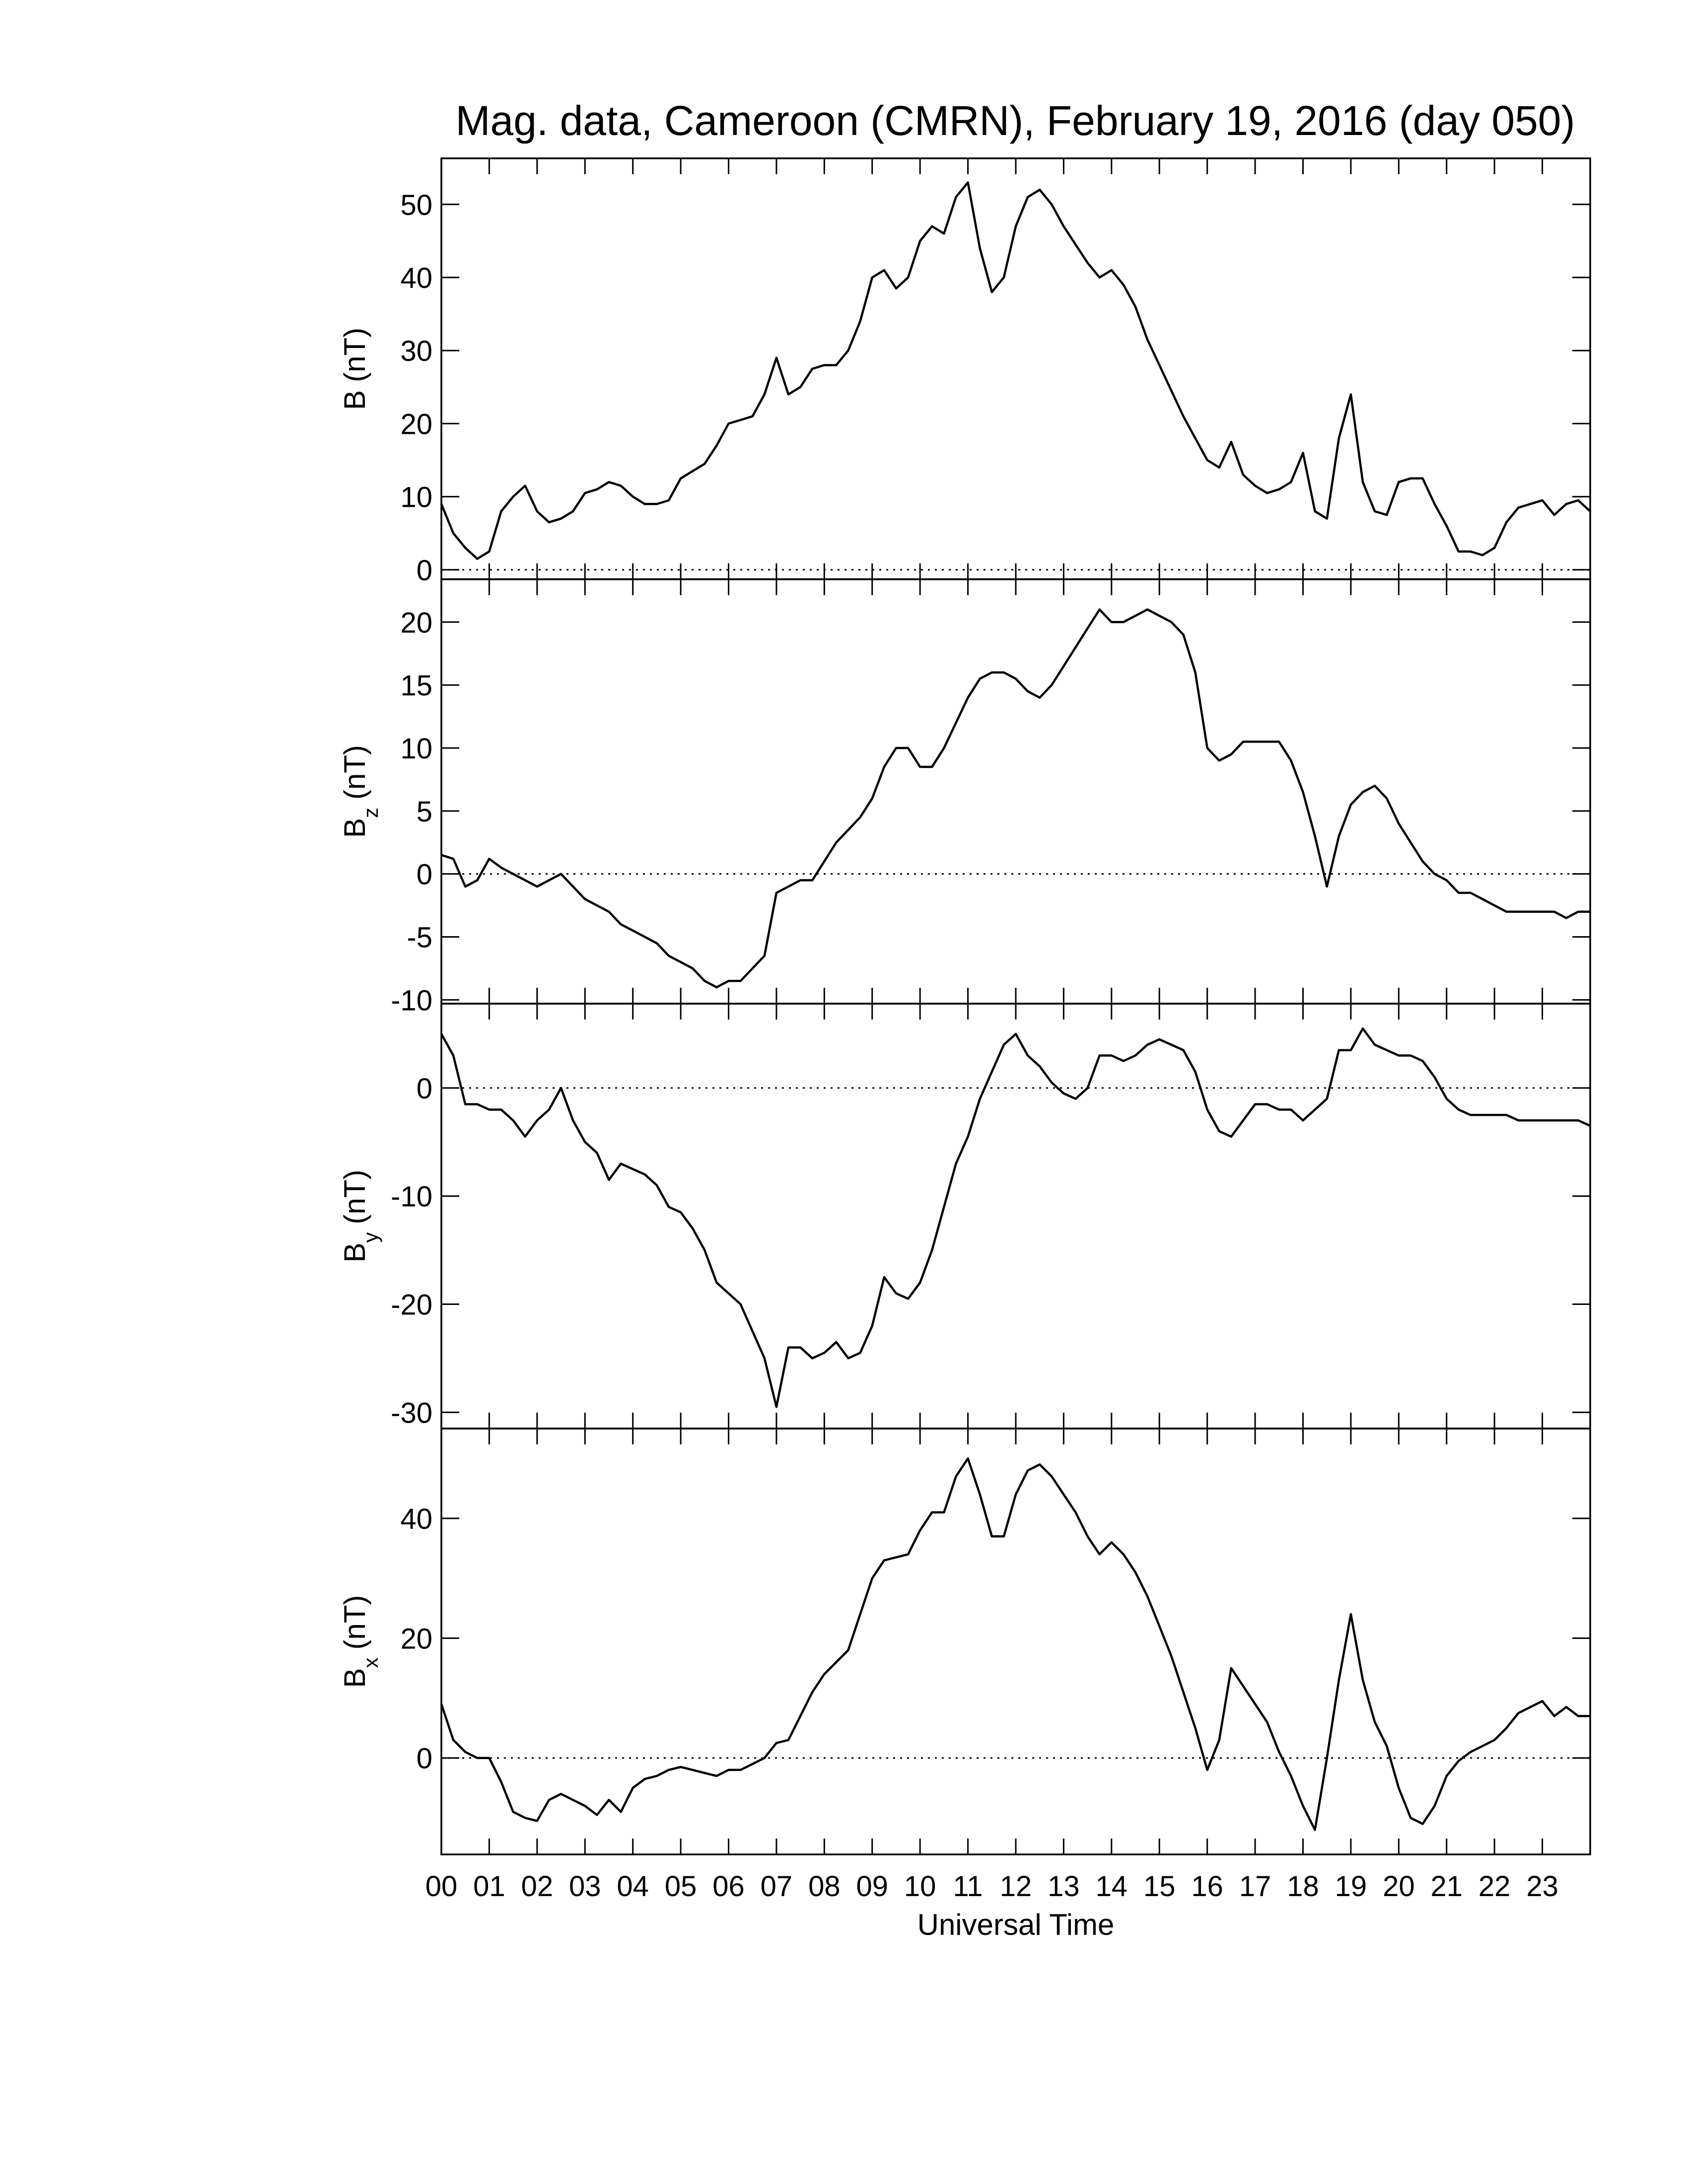  What do you see at coordinates (1494, 1886) in the screenshot?
I see `x-tick-label: 22` at bounding box center [1494, 1886].